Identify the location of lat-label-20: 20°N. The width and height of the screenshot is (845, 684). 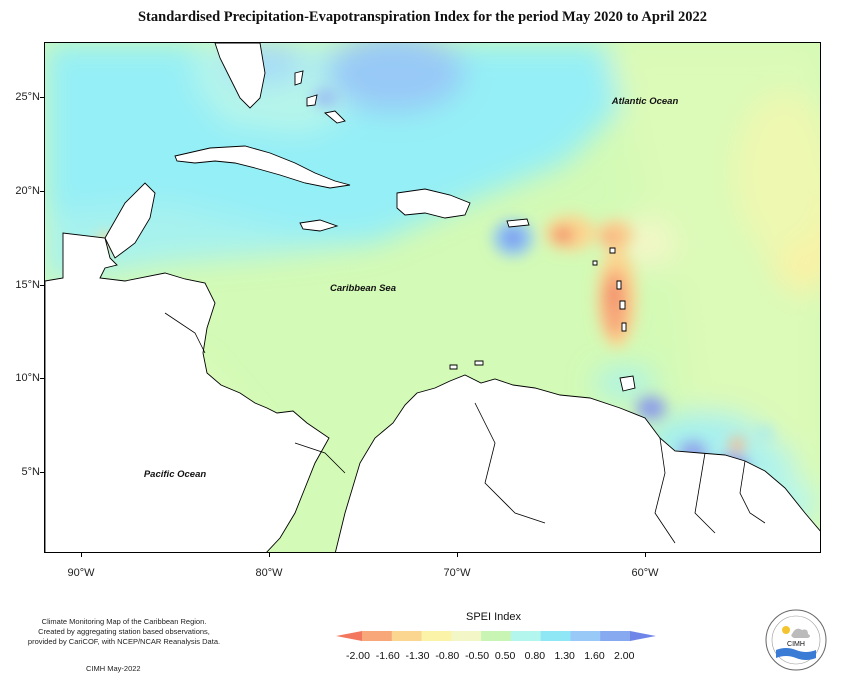
(27, 191).